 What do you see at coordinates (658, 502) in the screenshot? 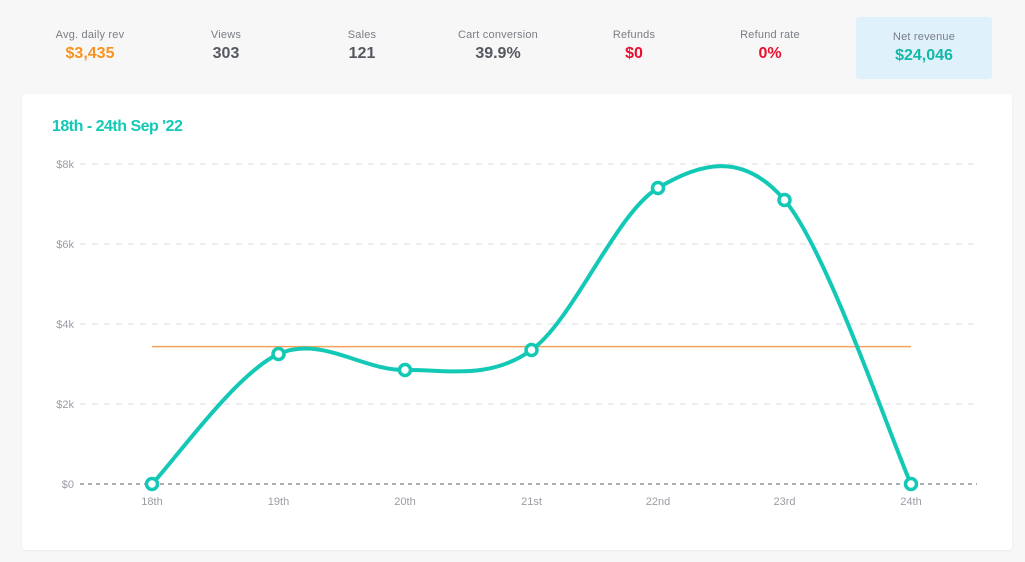
I see `x-tick-label: 22nd` at bounding box center [658, 502].